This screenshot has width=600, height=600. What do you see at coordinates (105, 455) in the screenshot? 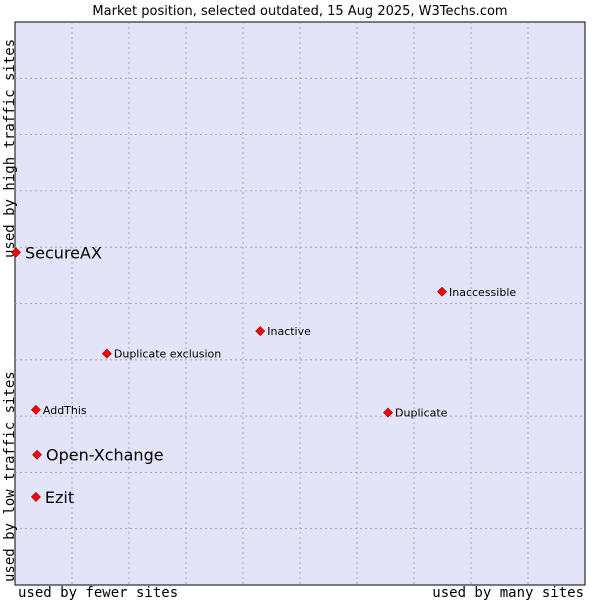
I see `data-point-label: Open-Xchange` at bounding box center [105, 455].